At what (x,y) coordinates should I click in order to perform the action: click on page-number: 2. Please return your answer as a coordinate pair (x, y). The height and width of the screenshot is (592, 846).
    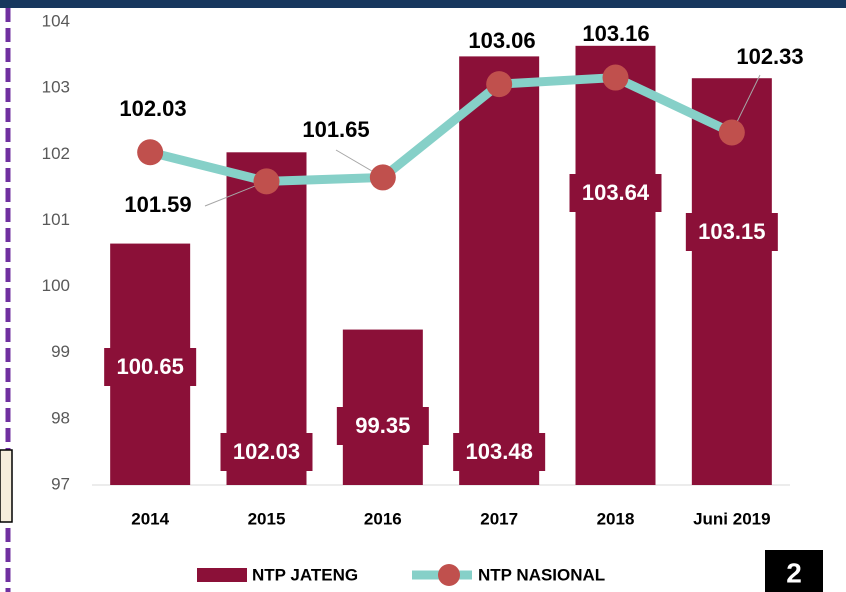
    Looking at the image, I should click on (794, 572).